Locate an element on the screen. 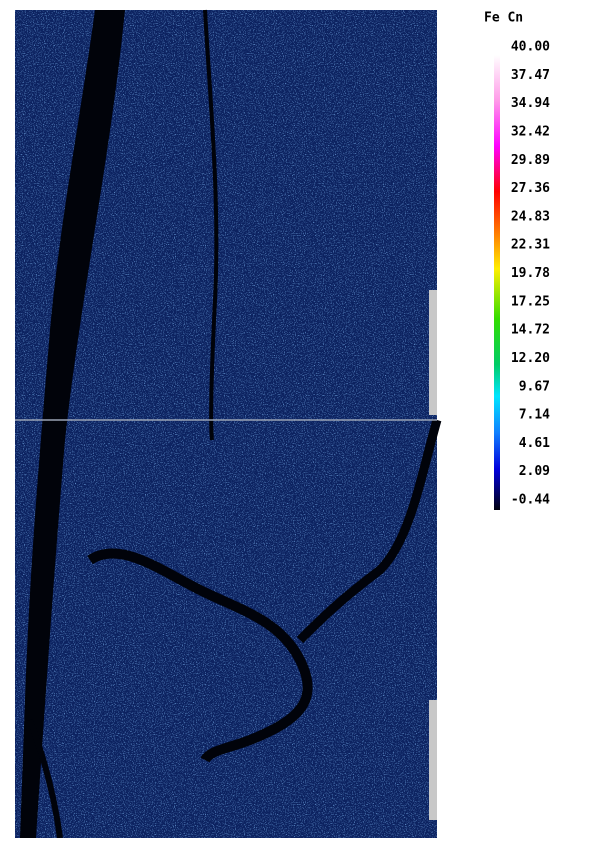 The image size is (591, 842). legend-label: 34.94 is located at coordinates (530, 103).